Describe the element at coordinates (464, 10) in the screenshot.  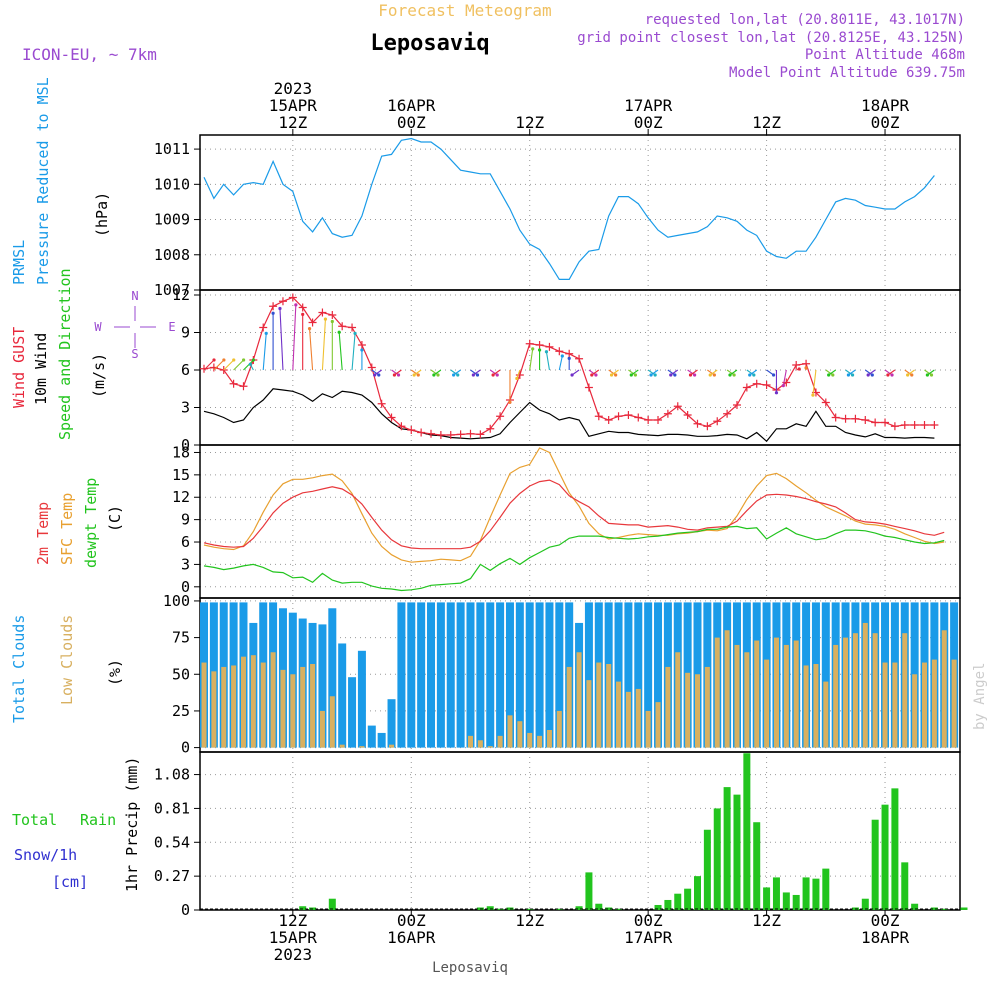
I see `product-title: Forecast Meteogram` at that location.